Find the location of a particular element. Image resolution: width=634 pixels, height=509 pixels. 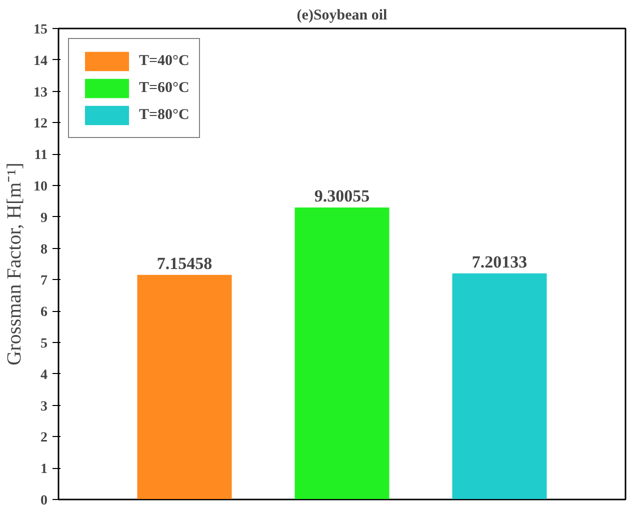

legend-label: T=80°C is located at coordinates (164, 115).